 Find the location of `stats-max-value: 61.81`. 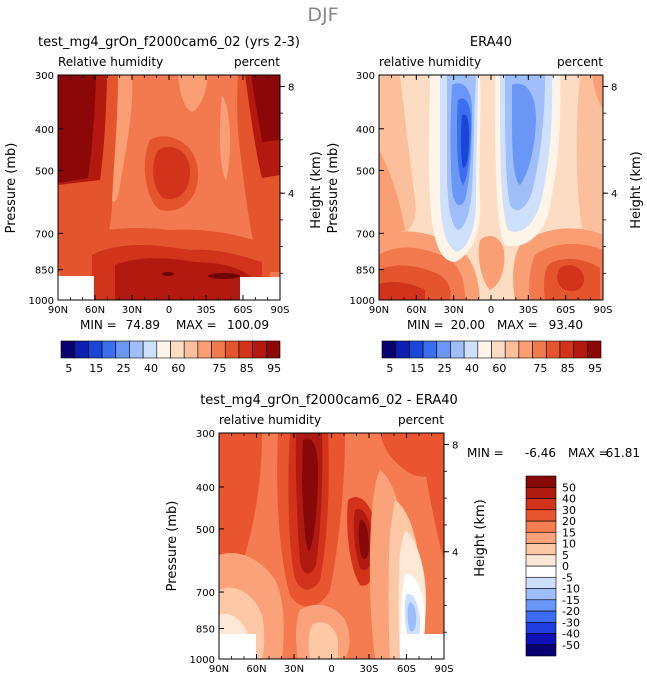

stats-max-value: 61.81 is located at coordinates (623, 453).